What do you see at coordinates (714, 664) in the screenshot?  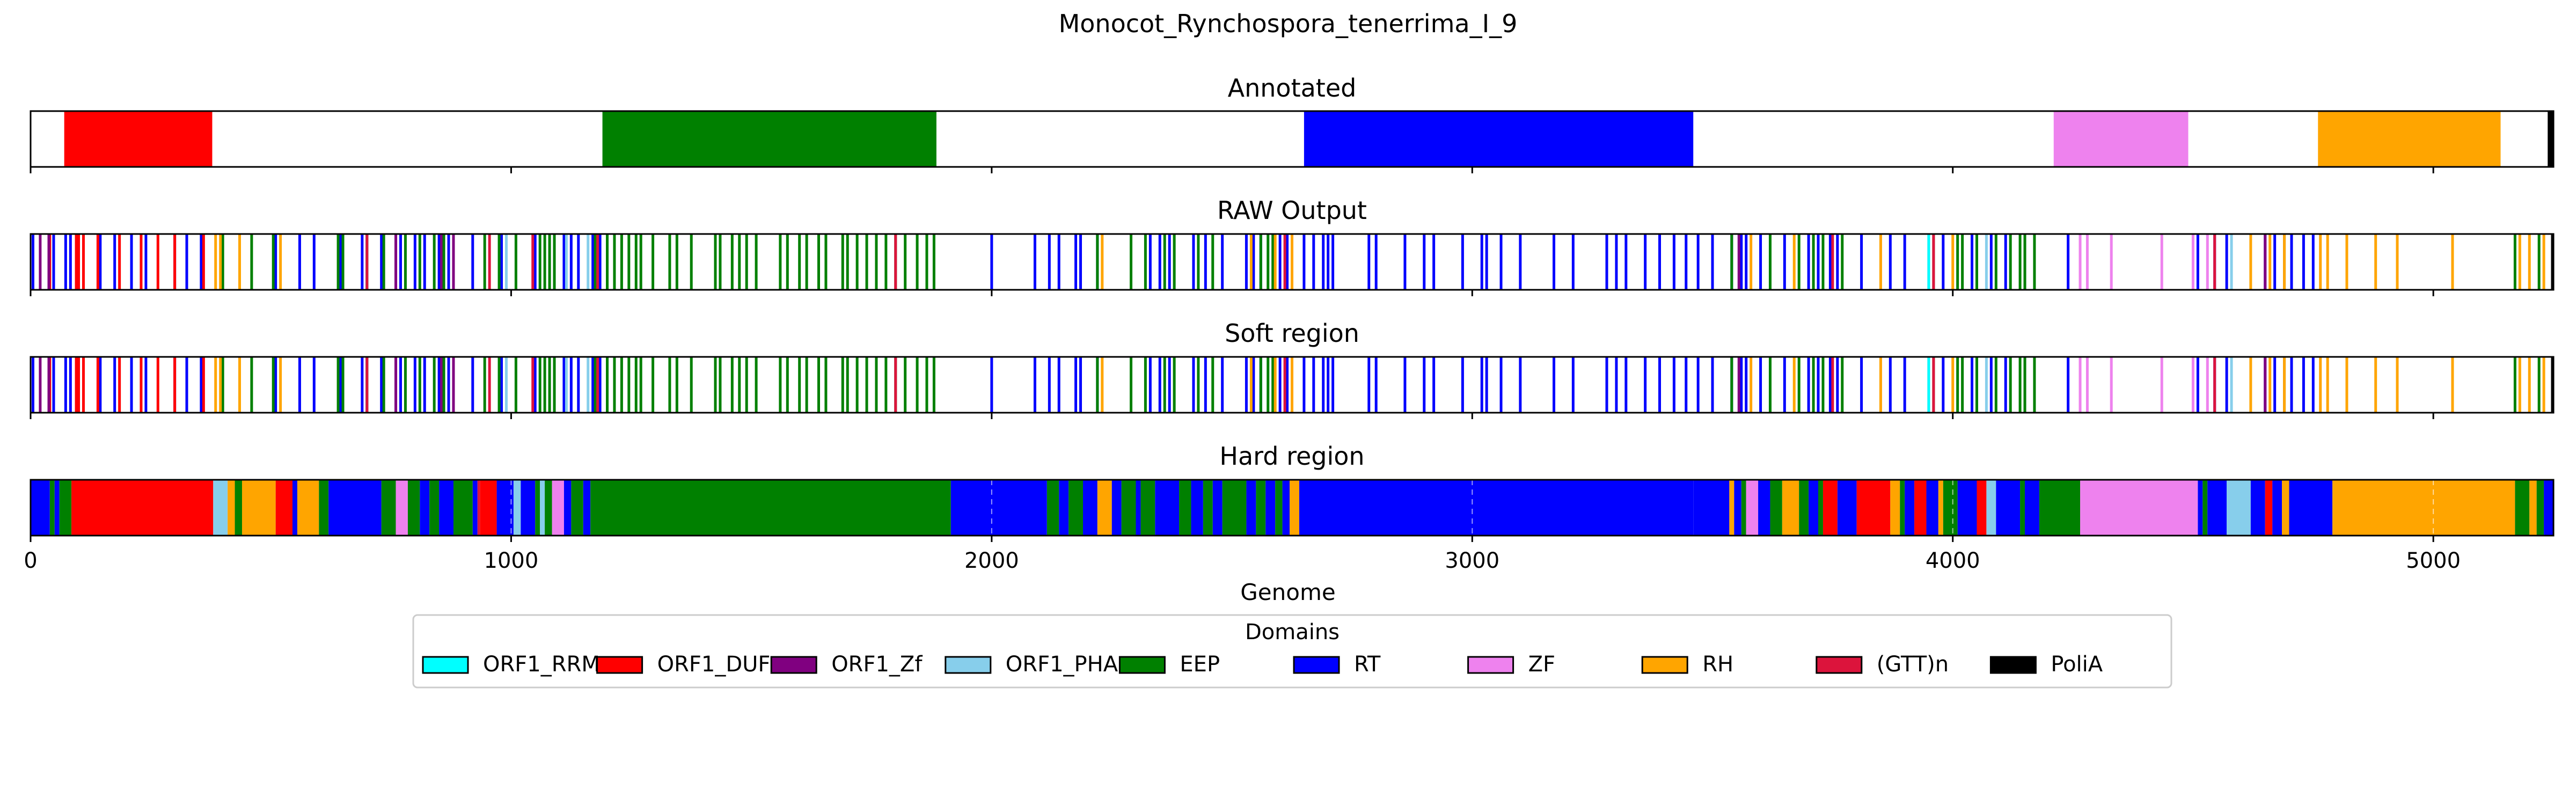 I see `legend-label: ORF1_DUF` at bounding box center [714, 664].